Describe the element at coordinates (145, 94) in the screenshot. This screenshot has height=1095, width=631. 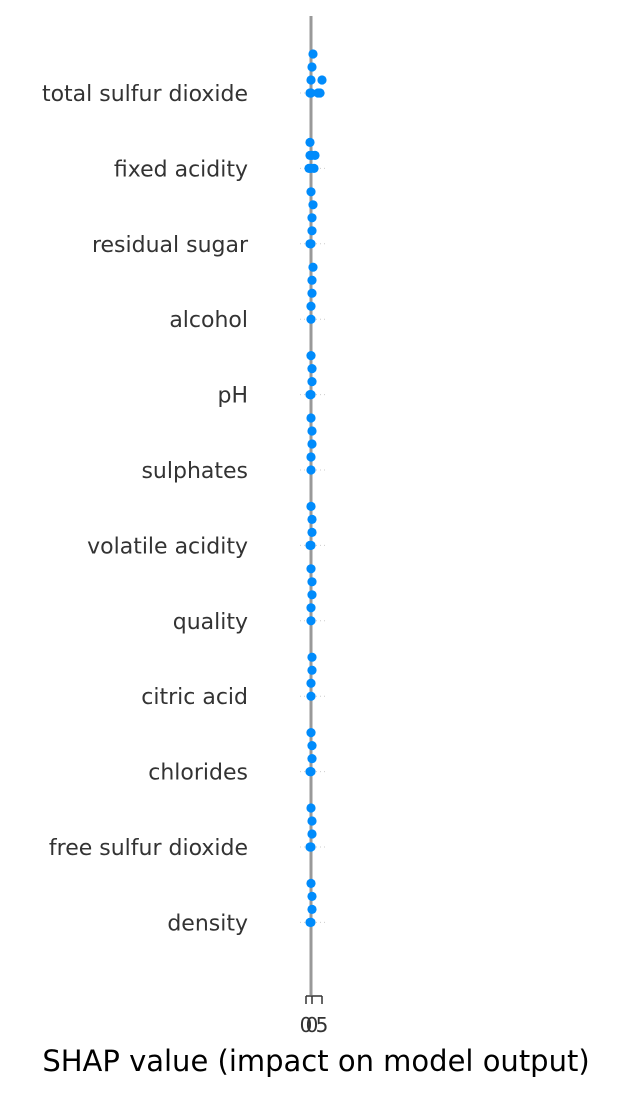
I see `feature-label: total sulfur dioxide` at that location.